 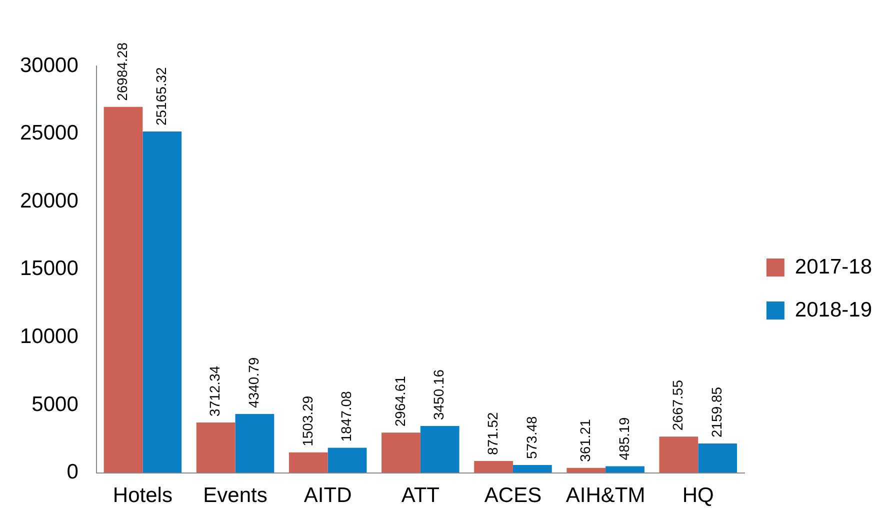 I want to click on y-tick-label: 10000, so click(x=49, y=336).